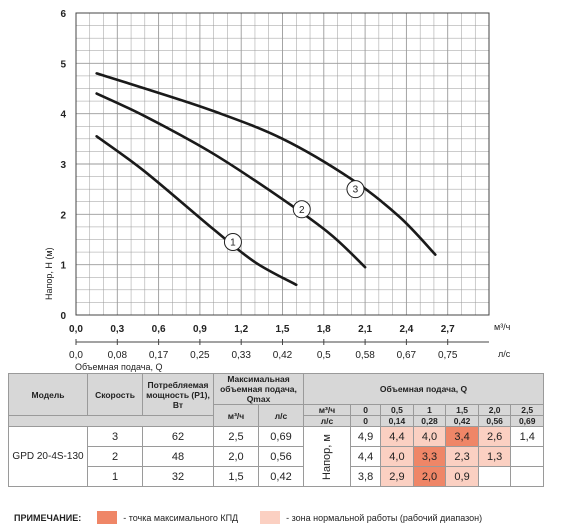 This screenshot has width=570, height=531. Describe the element at coordinates (494, 410) in the screenshot. I see `q-m3h-4: 2,0` at that location.